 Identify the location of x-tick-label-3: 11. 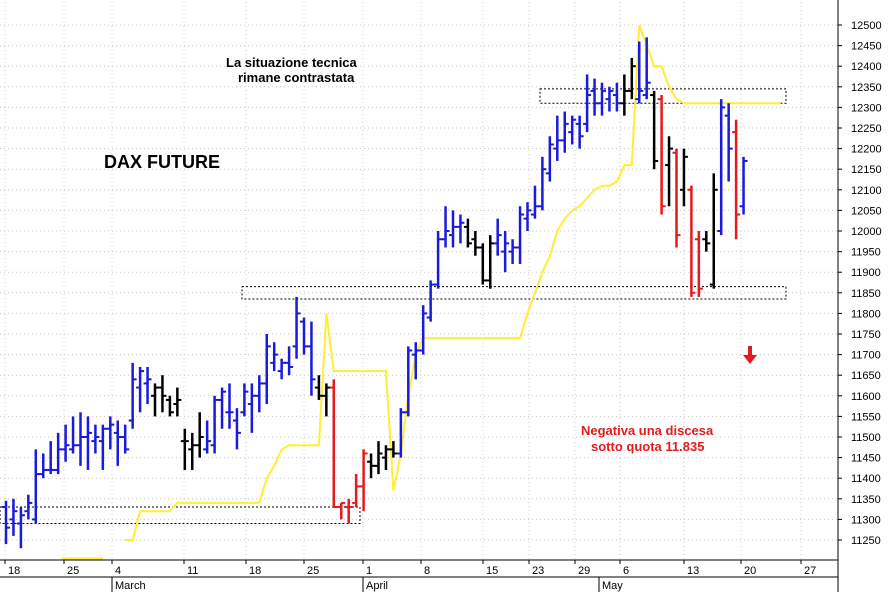
(192, 571).